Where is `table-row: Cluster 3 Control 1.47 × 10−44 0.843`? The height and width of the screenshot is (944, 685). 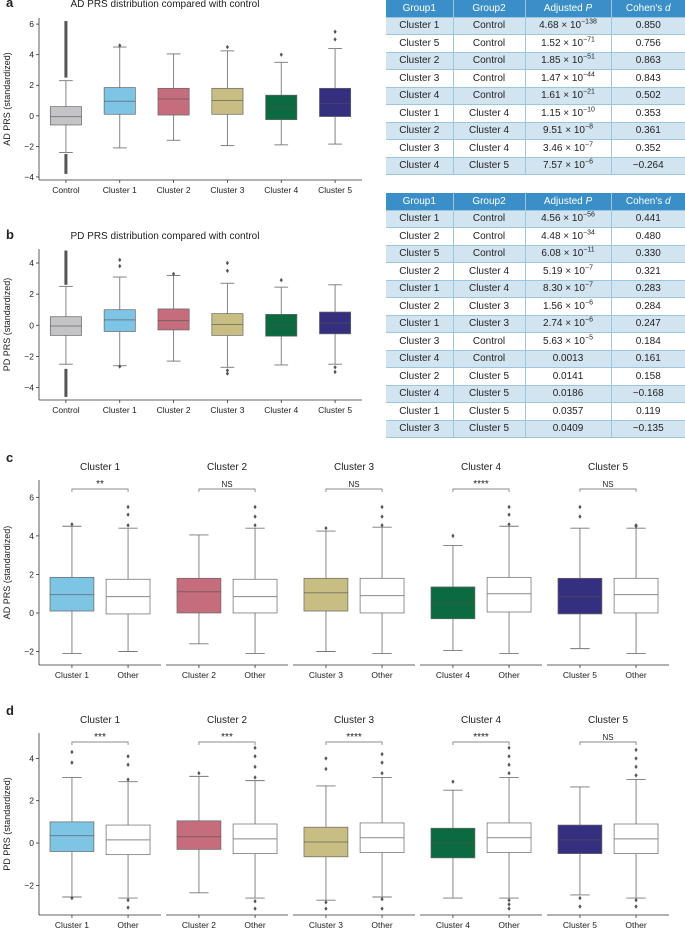
table-row: Cluster 3 Control 1.47 × 10−44 0.843 is located at coordinates (535, 78).